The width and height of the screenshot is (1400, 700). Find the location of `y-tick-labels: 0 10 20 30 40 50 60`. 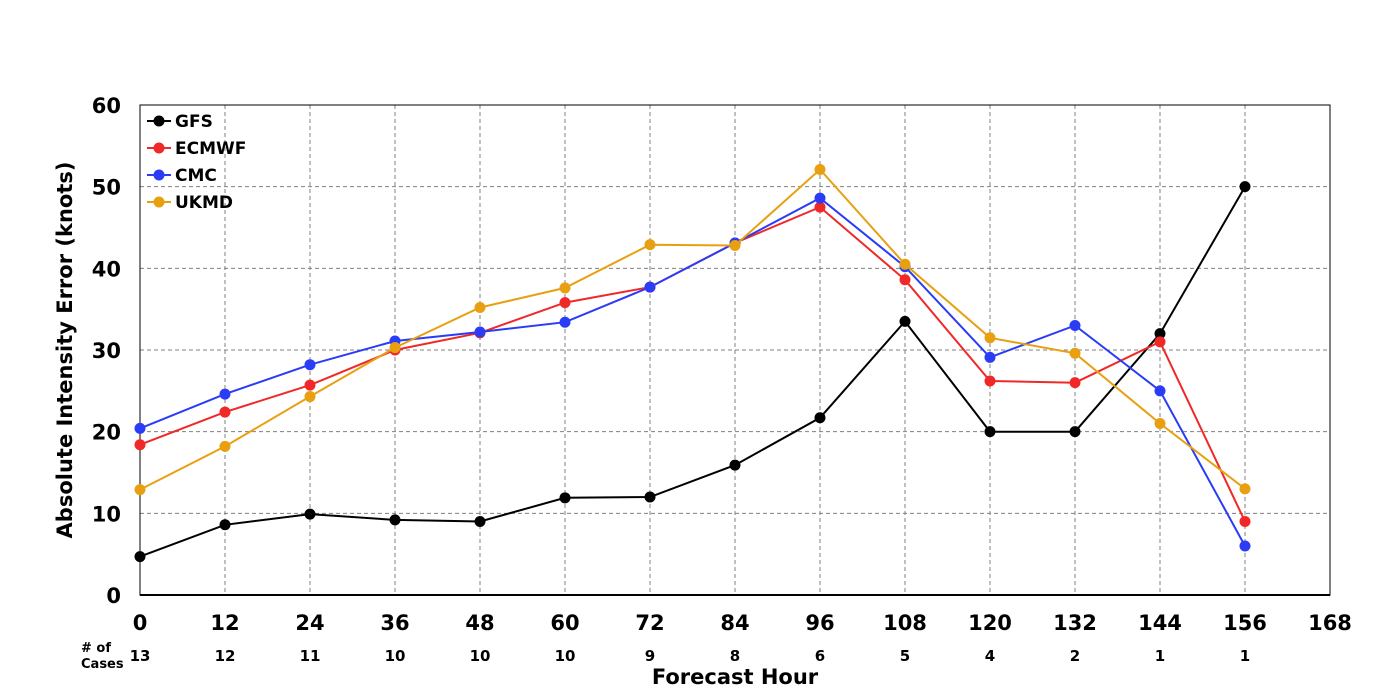

y-tick-labels: 0 10 20 30 40 50 60 is located at coordinates (106, 351).